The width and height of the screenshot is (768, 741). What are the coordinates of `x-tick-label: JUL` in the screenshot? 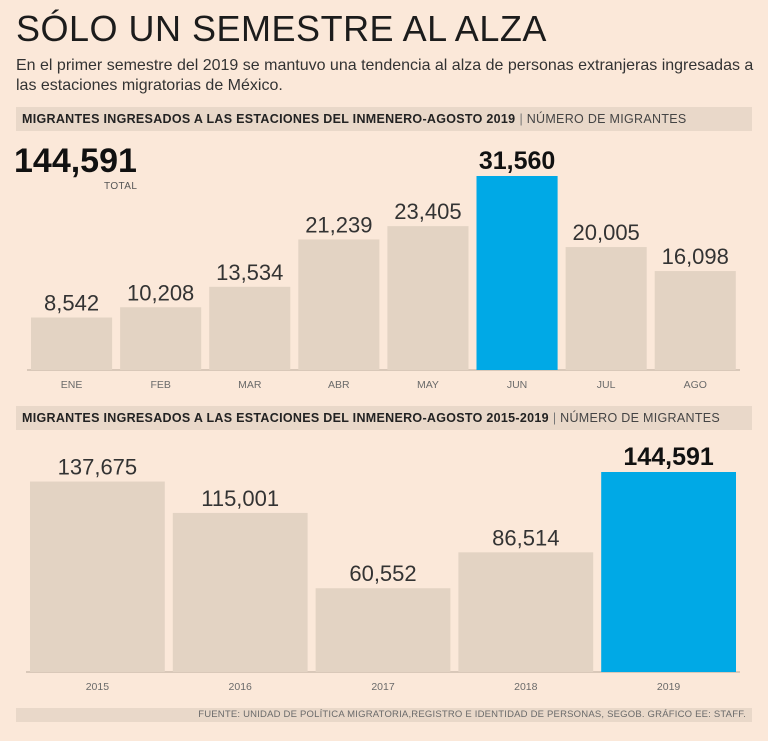 It's located at (606, 385).